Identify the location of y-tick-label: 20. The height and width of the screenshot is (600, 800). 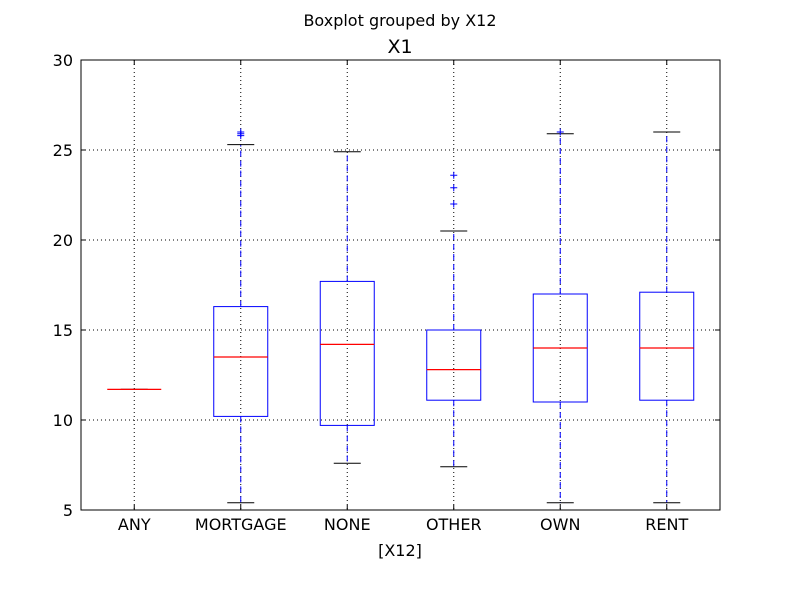
(63, 240).